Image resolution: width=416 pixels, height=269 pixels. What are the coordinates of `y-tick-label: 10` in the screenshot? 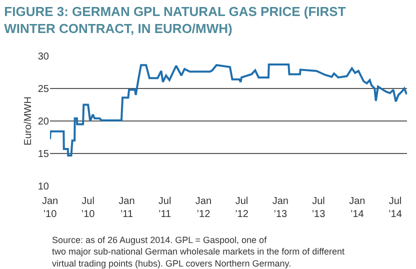 It's located at (44, 187).